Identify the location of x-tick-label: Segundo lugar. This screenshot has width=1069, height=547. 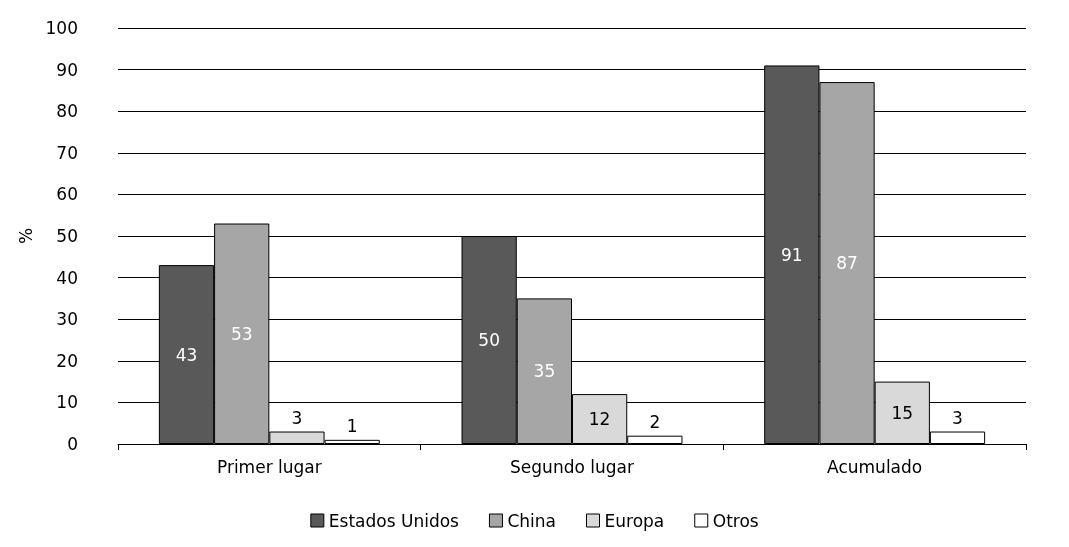
(572, 466).